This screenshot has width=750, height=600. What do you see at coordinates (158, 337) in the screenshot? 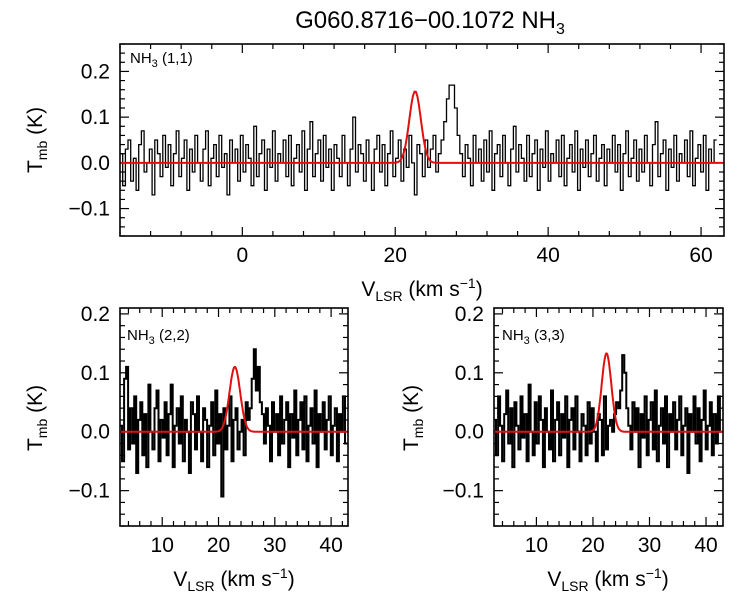
I see `panel-label: NH3 (2,2)` at bounding box center [158, 337].